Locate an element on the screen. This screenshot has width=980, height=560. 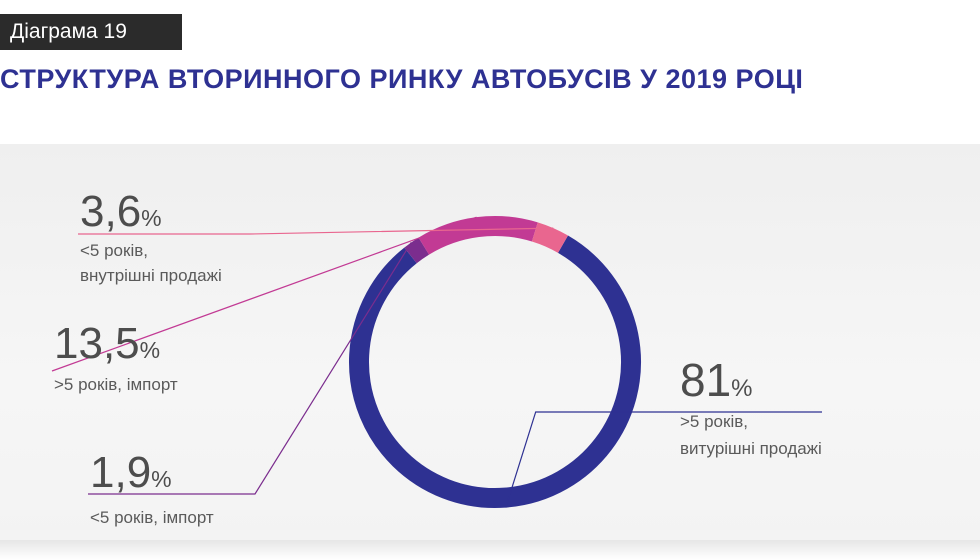
slice-value-label-1: 1,9% is located at coordinates (131, 472).